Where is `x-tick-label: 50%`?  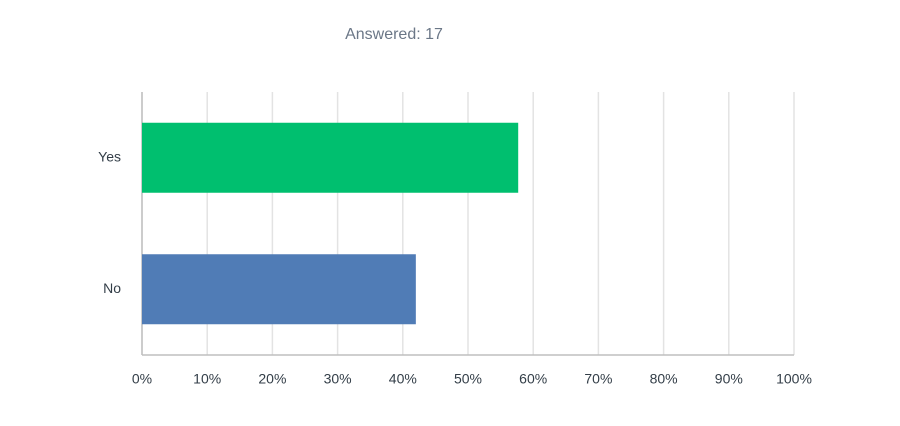 x-tick-label: 50% is located at coordinates (468, 379).